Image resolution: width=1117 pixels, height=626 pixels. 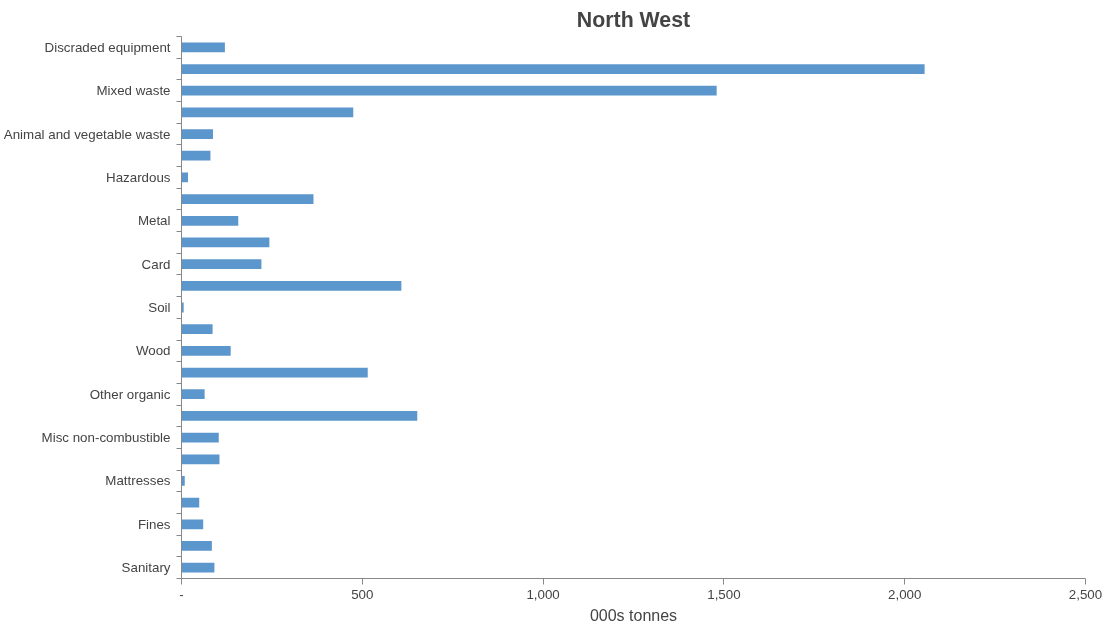 What do you see at coordinates (633, 19) in the screenshot?
I see `chart-title: North West` at bounding box center [633, 19].